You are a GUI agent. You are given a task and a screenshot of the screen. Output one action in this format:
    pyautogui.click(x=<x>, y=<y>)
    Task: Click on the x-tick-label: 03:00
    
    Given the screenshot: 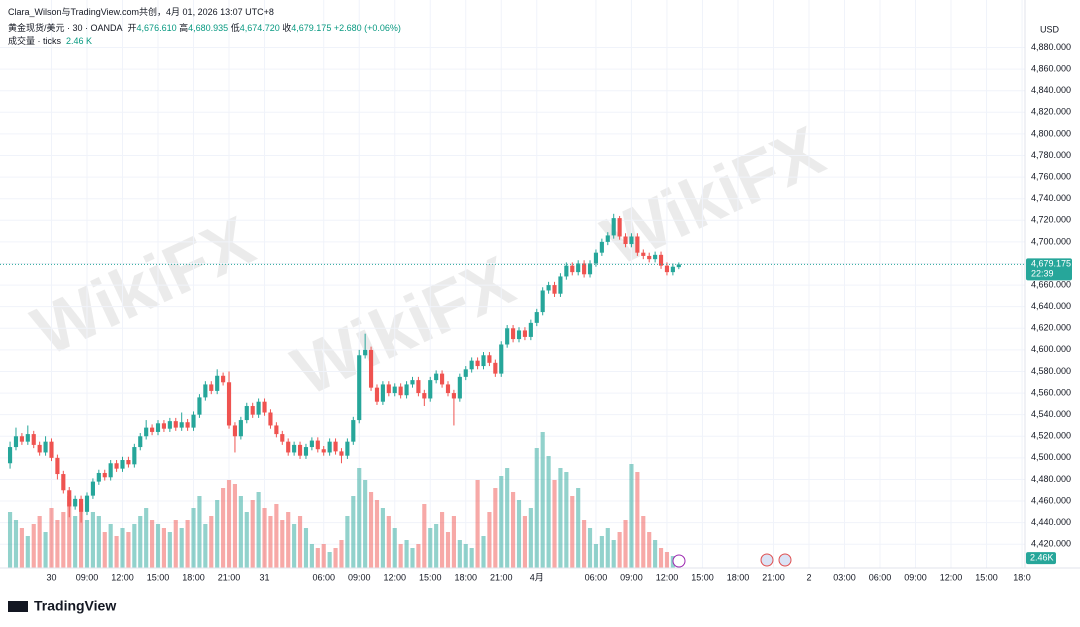 What is the action you would take?
    pyautogui.click(x=844, y=577)
    